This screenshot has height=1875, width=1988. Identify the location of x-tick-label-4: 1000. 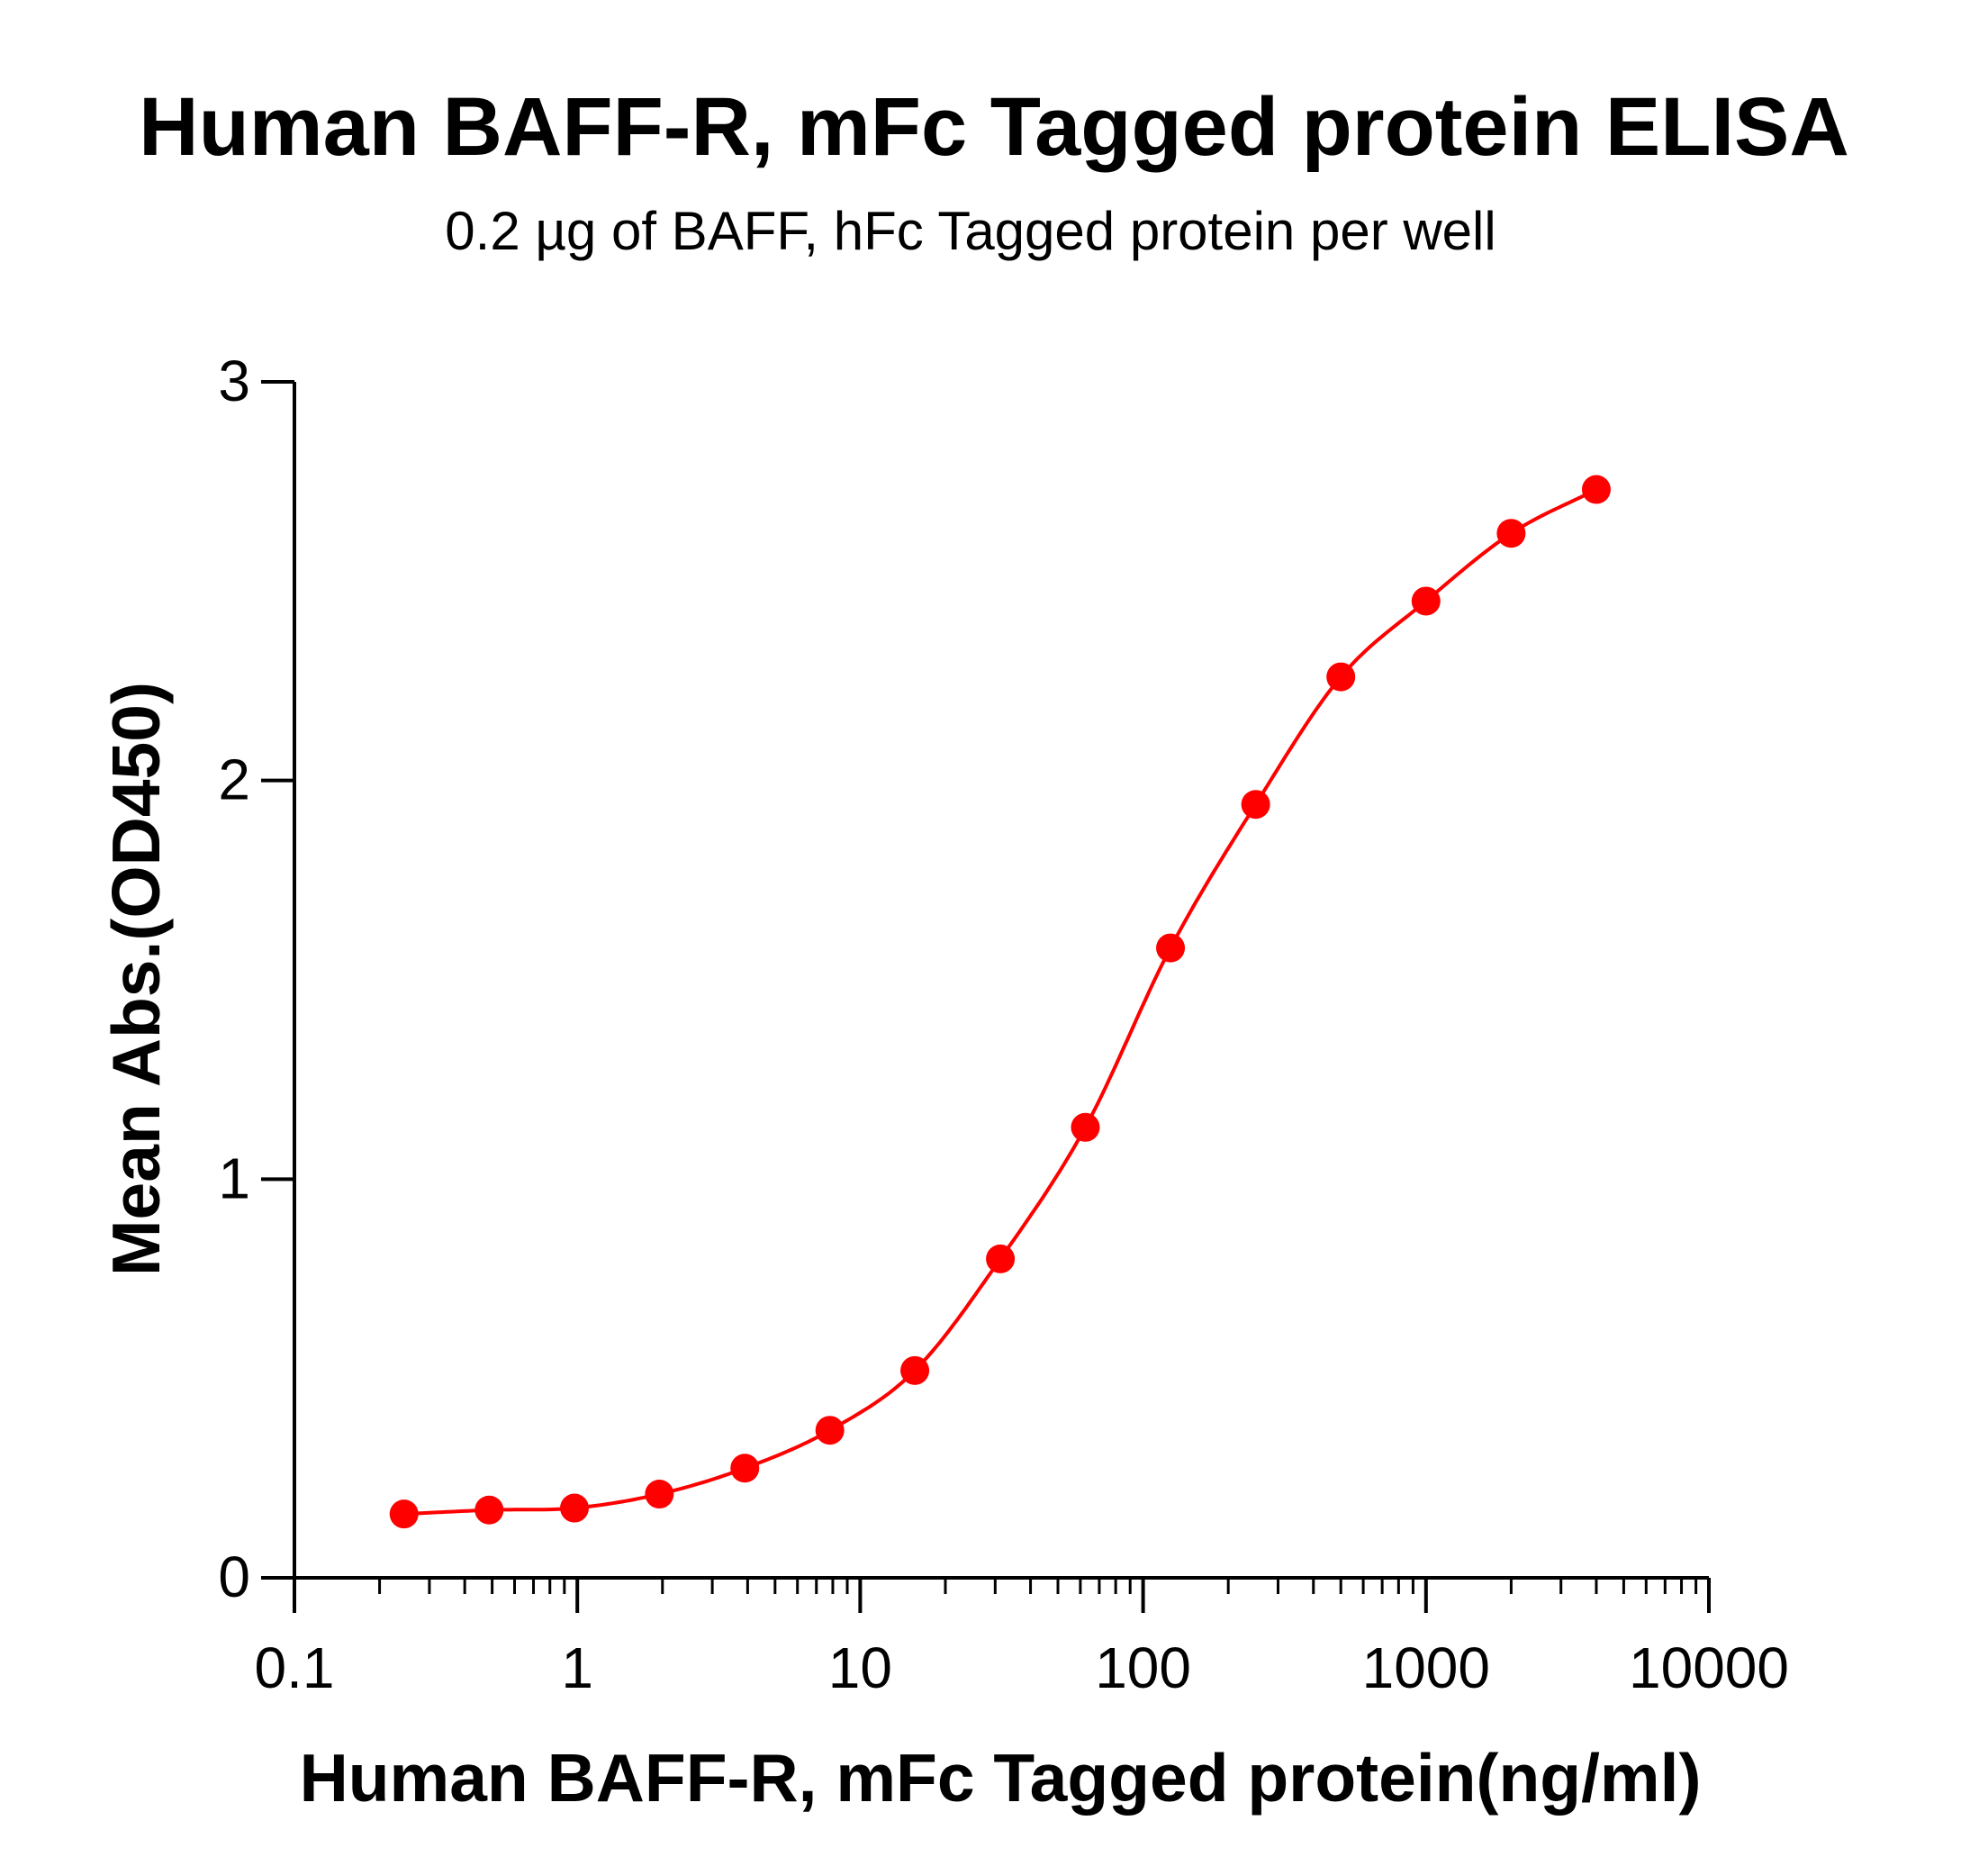
(1426, 1668).